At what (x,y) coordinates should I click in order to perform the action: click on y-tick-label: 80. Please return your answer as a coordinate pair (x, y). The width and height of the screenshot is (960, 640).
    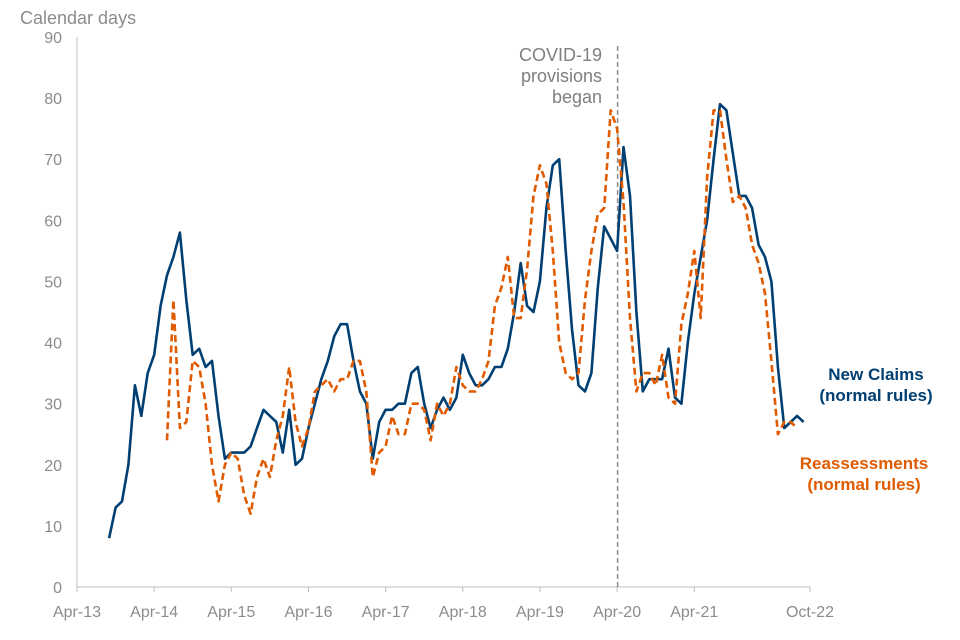
    Looking at the image, I should click on (53, 99).